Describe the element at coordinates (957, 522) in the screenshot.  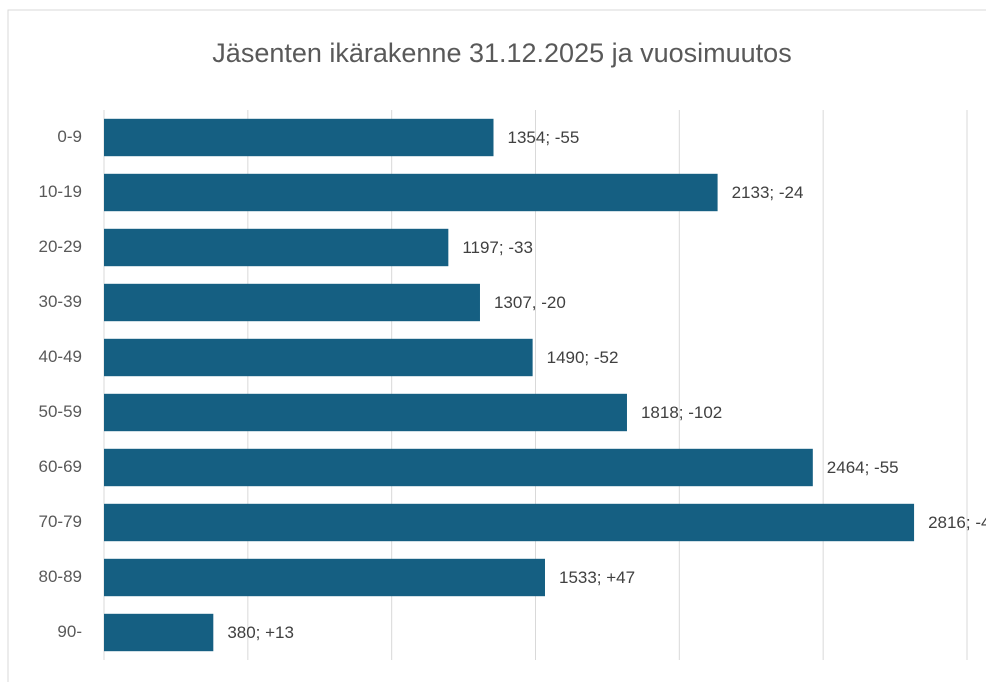
I see `data-label: 2816; -40` at that location.